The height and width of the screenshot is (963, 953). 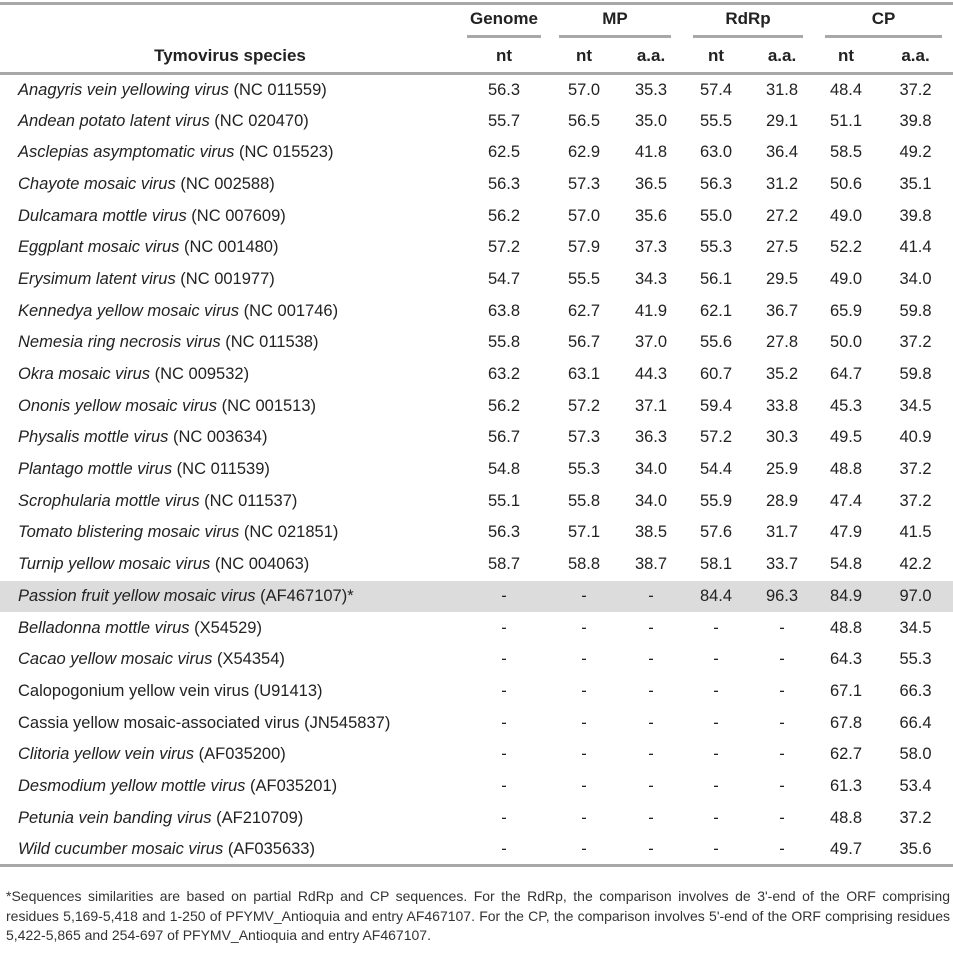 What do you see at coordinates (651, 152) in the screenshot?
I see `value-cell: 41.8` at bounding box center [651, 152].